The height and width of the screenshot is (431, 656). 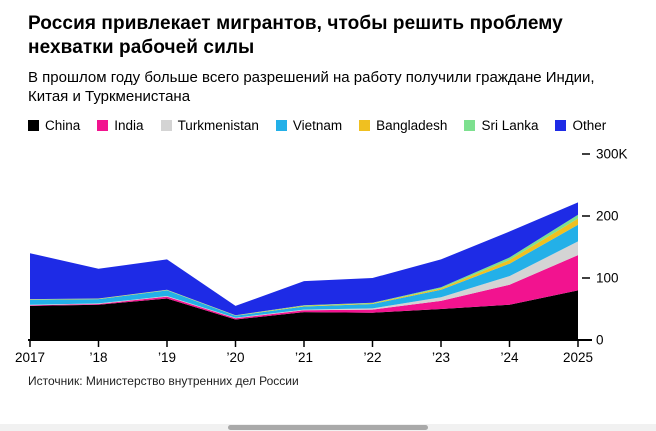 I want to click on legend-item-turkmenistan: Turkmenistan, so click(x=209, y=126).